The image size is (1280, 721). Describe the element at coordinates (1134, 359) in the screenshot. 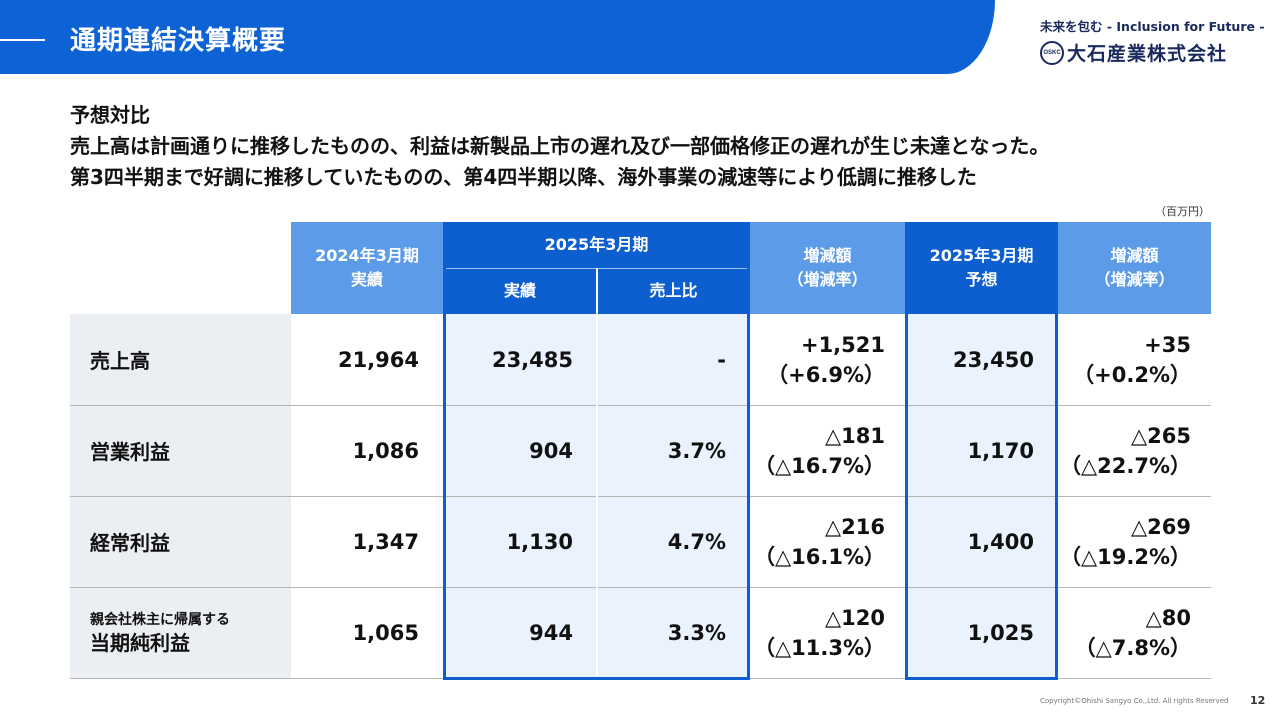

I see `cell-change-forecast: +35 （+0.2%）` at that location.